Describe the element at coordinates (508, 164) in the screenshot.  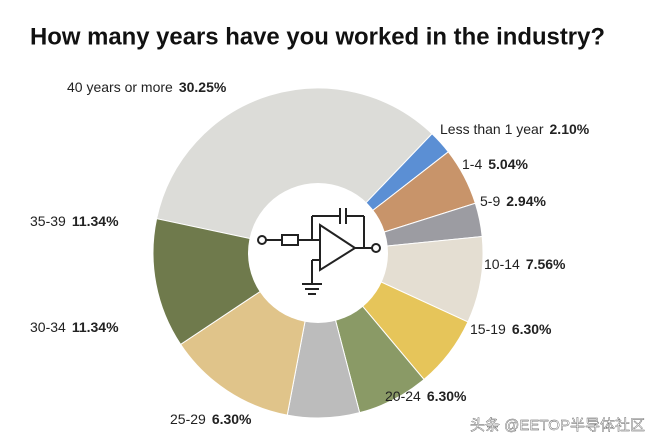
I see `value-label: 5.04%` at that location.